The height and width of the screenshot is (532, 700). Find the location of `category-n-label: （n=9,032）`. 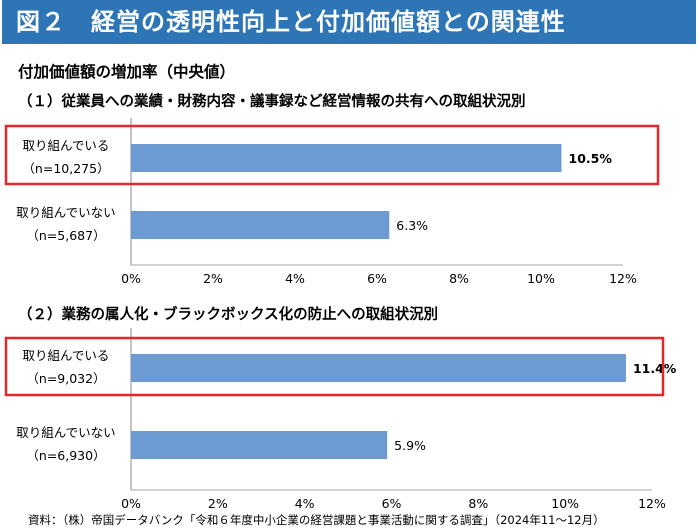

category-n-label: （n=9,032） is located at coordinates (65, 378).